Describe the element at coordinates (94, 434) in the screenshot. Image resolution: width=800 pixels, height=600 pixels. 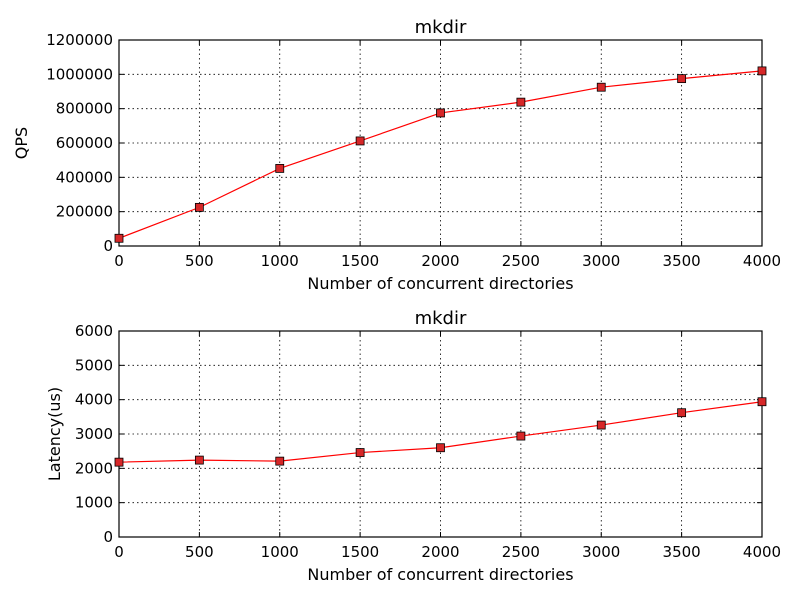
I see `y-tick-label: 3000` at that location.